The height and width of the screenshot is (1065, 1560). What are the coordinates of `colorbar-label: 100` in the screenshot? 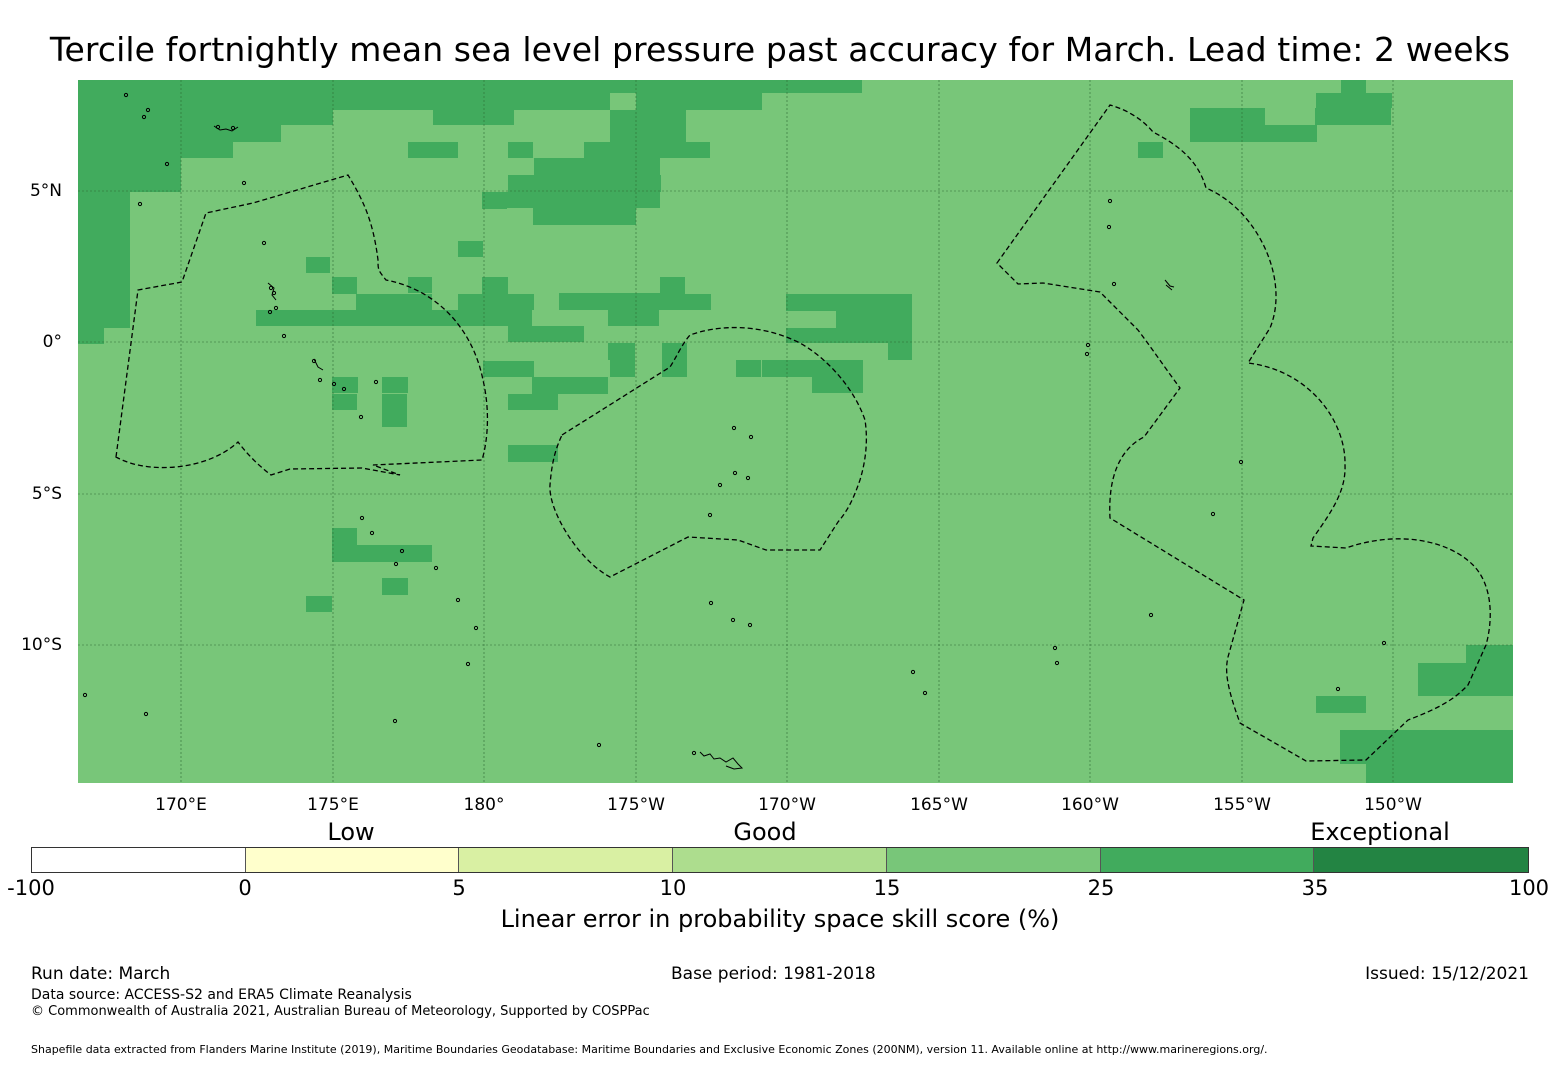 It's located at (1529, 888).